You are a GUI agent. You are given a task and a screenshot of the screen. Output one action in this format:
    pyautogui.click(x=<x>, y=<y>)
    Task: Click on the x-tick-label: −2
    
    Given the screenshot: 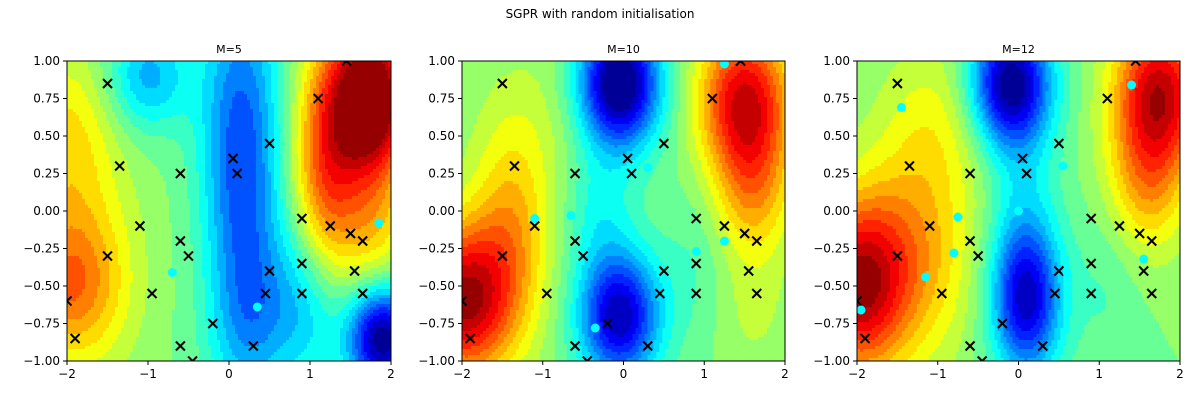 What is the action you would take?
    pyautogui.click(x=462, y=374)
    